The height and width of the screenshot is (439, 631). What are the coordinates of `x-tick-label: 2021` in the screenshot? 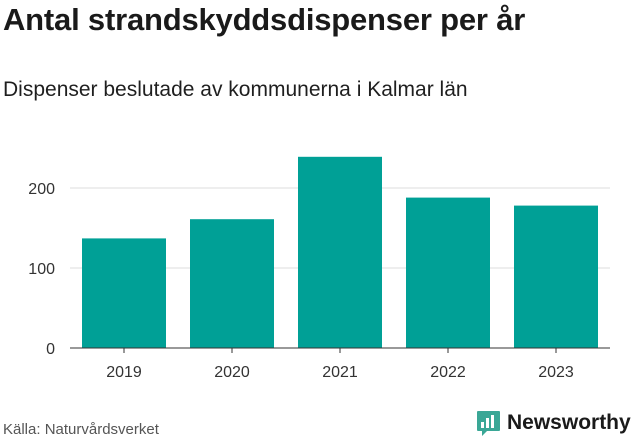 It's located at (340, 372).